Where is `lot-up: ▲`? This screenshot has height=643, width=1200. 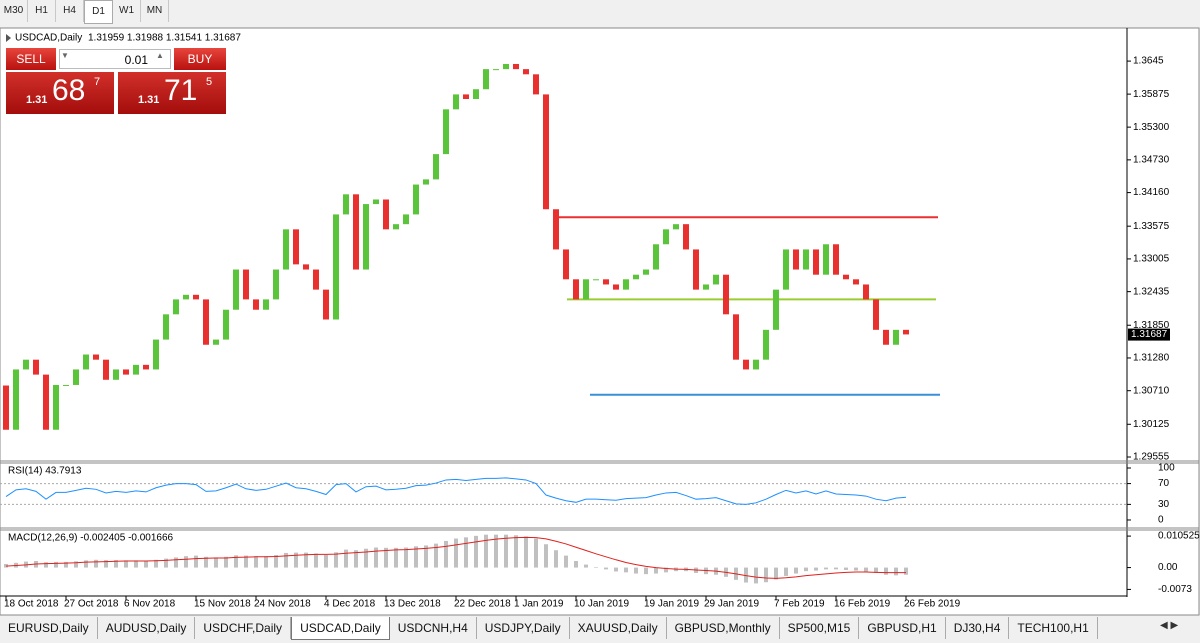
lot-up: ▲ is located at coordinates (160, 55).